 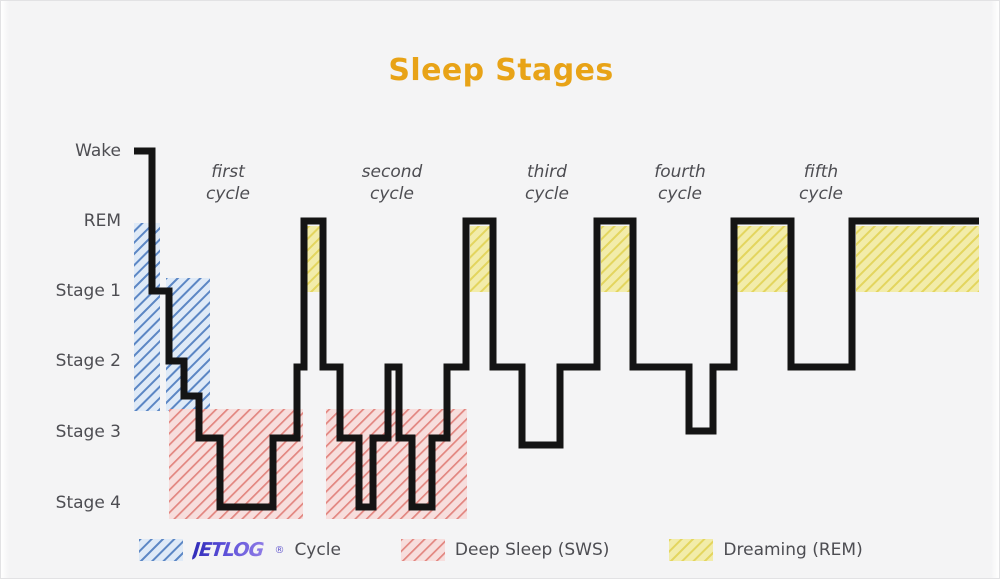 What do you see at coordinates (318, 464) in the screenshot?
I see `deep-sleep-region-group` at bounding box center [318, 464].